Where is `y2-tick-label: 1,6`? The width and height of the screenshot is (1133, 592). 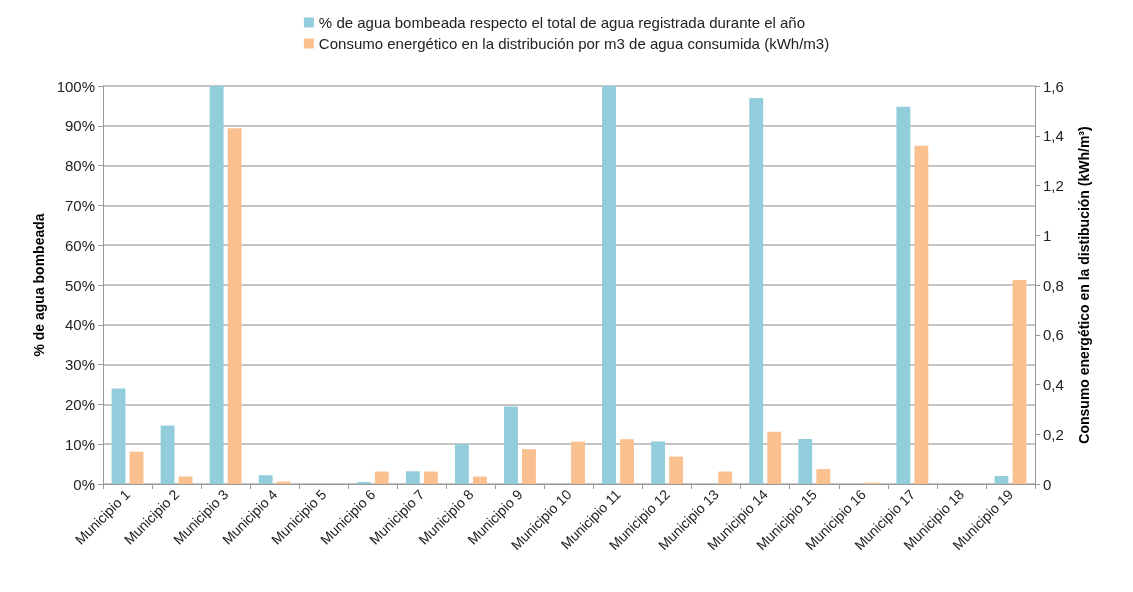 y2-tick-label: 1,6 is located at coordinates (1053, 86).